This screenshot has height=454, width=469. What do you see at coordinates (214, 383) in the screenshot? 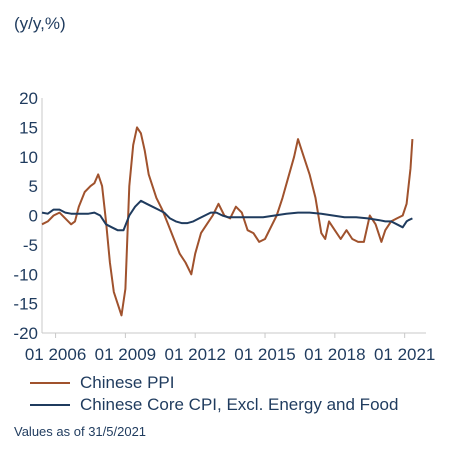
I see `legend-item-ppi: Chinese PPI` at bounding box center [214, 383].